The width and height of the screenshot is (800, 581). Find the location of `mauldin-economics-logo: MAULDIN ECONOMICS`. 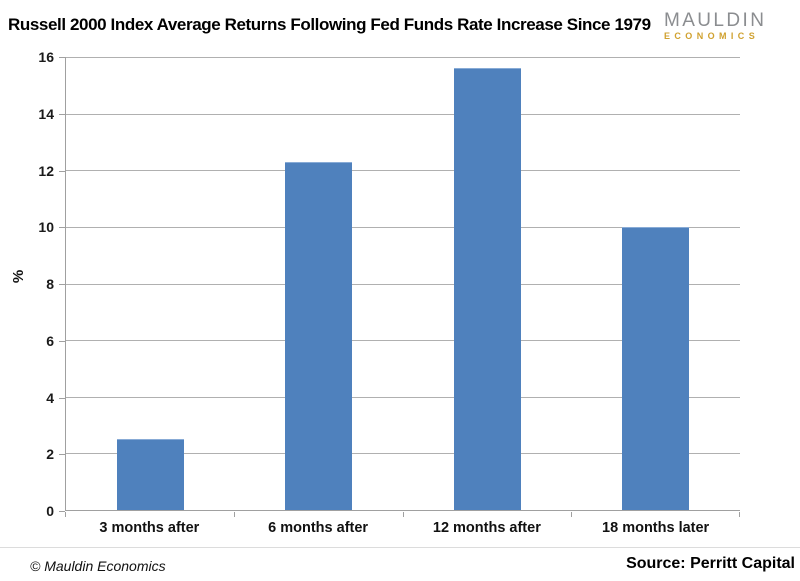

mauldin-economics-logo: MAULDIN ECONOMICS is located at coordinates (730, 26).